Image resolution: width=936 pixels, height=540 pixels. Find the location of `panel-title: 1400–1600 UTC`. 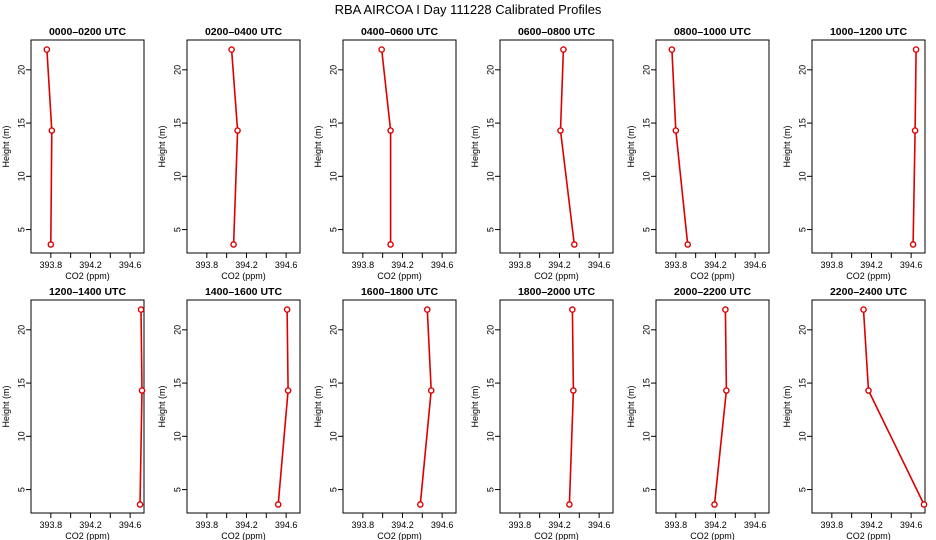

panel-title: 1400–1600 UTC is located at coordinates (243, 292).